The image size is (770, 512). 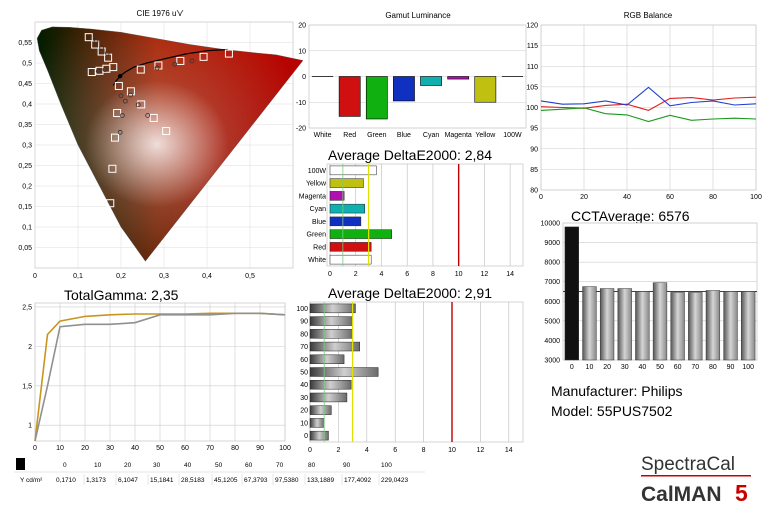 I want to click on rgb-balance-x-tick: 40, so click(x=627, y=197).